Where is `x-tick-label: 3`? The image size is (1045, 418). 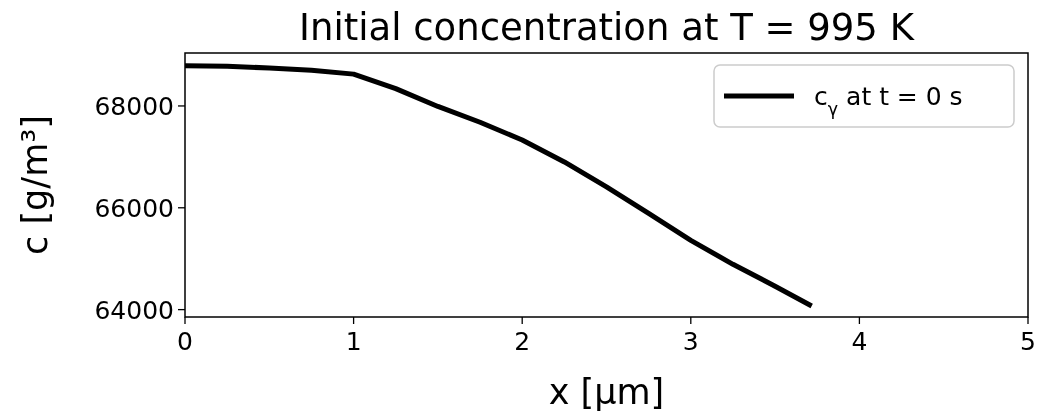 x-tick-label: 3 is located at coordinates (690, 341).